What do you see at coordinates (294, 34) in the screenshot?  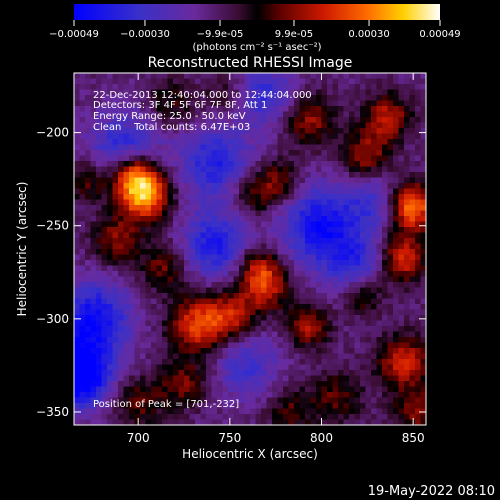 I see `colorbar-tick-label: 9.9e-05` at bounding box center [294, 34].